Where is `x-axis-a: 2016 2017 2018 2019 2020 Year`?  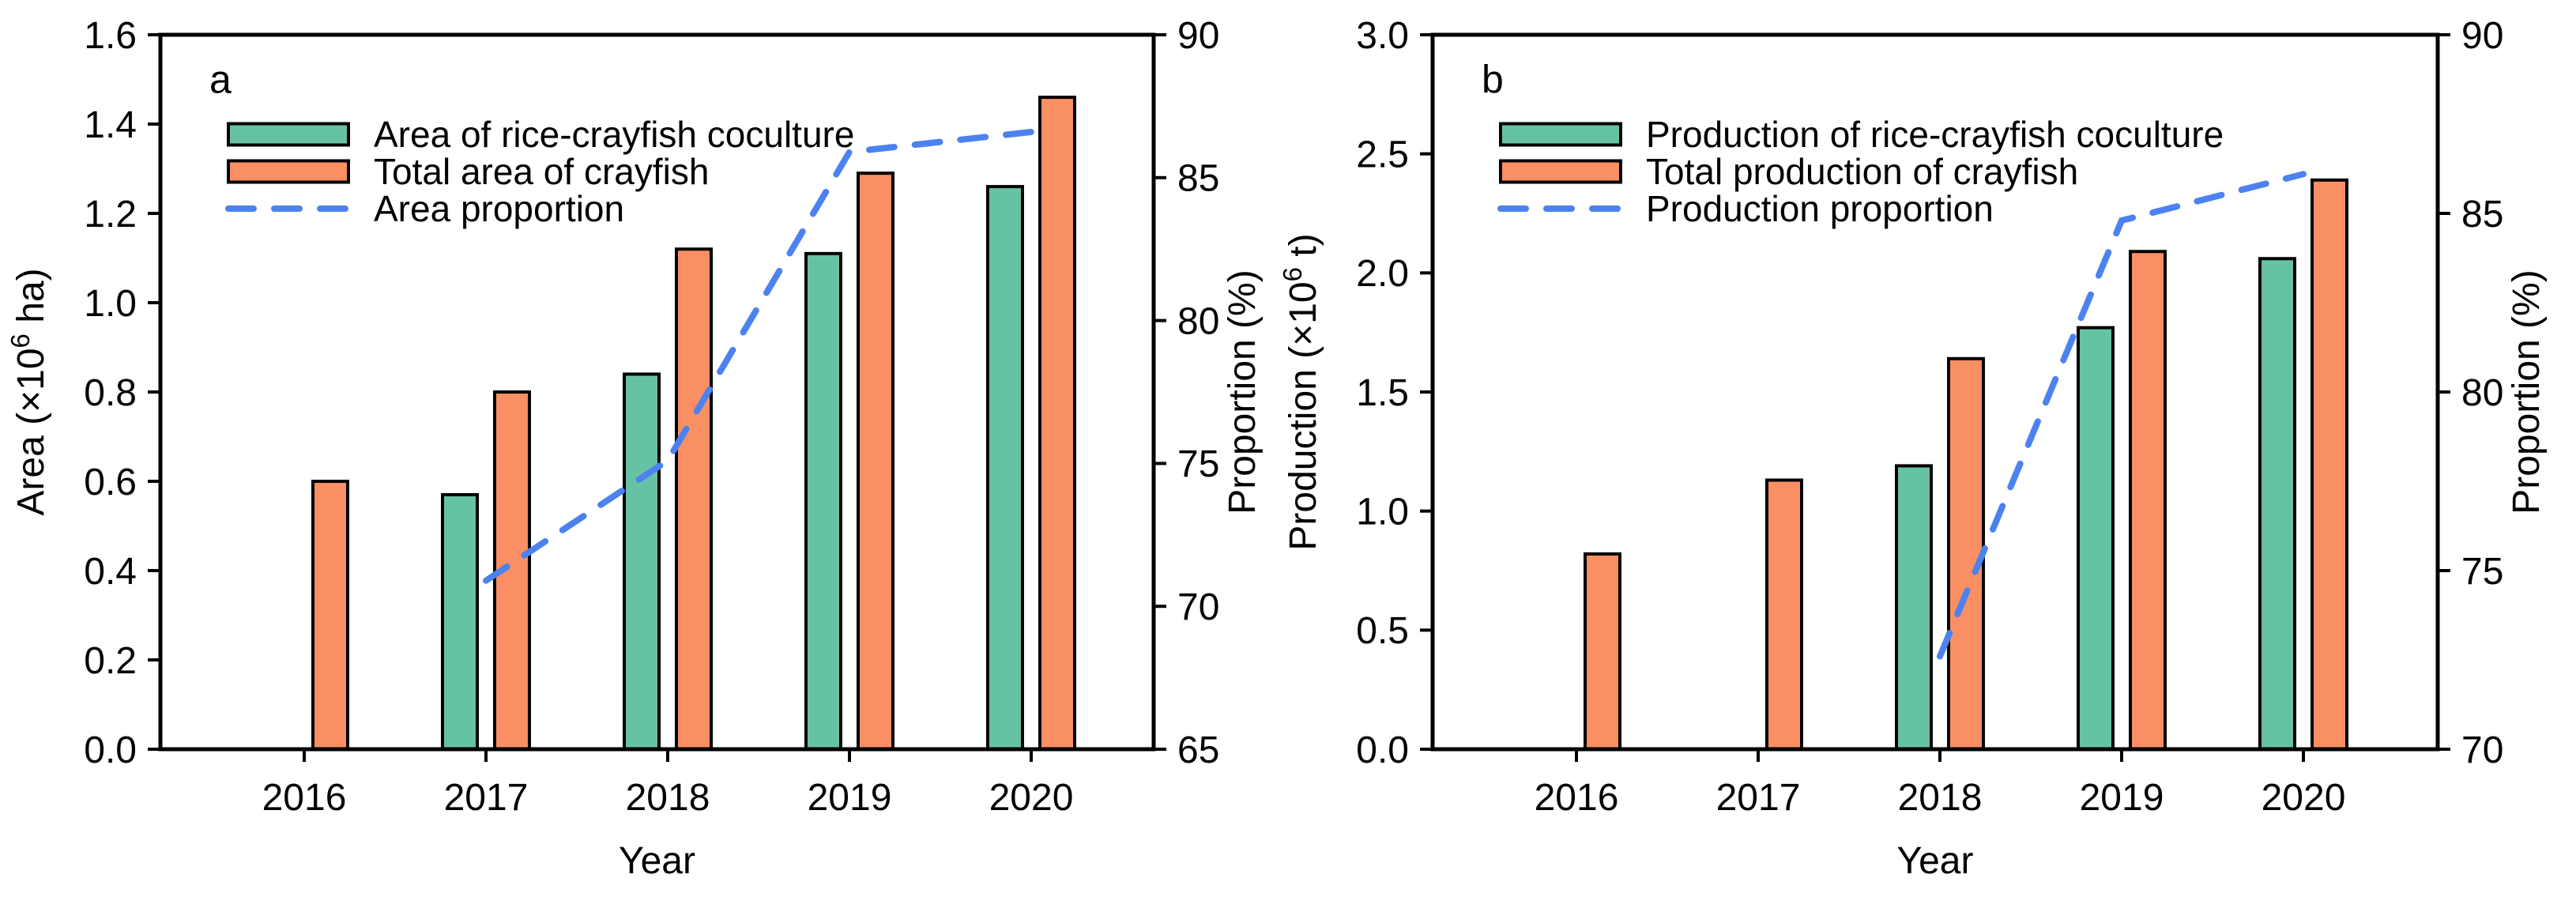 x-axis-a: 2016 2017 2018 2019 2020 Year is located at coordinates (668, 815).